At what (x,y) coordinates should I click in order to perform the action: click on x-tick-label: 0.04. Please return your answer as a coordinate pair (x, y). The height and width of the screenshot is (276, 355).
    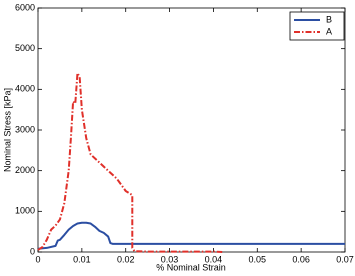
    Looking at the image, I should click on (214, 259).